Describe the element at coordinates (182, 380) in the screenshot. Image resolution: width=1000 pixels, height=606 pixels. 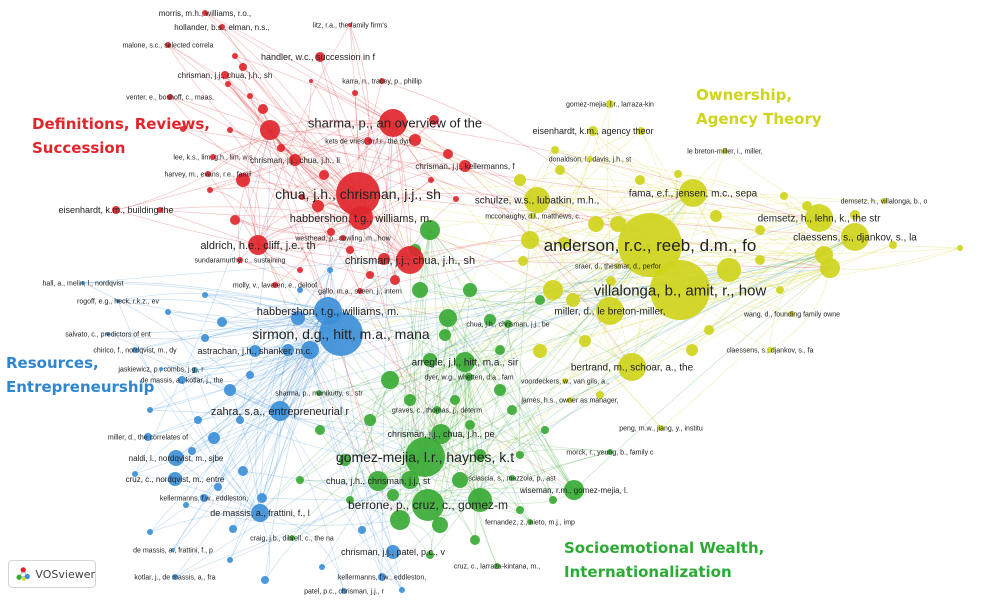
I see `node-label: de massis, a., kotlar, j., the` at that location.